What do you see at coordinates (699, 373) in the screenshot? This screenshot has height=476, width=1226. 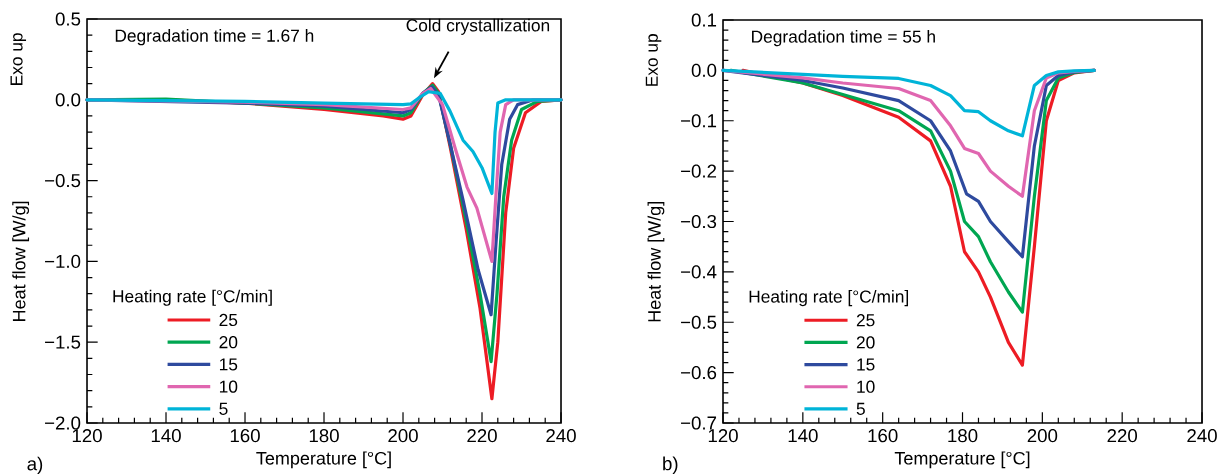 I see `y-tick-label: −0.6` at bounding box center [699, 373].